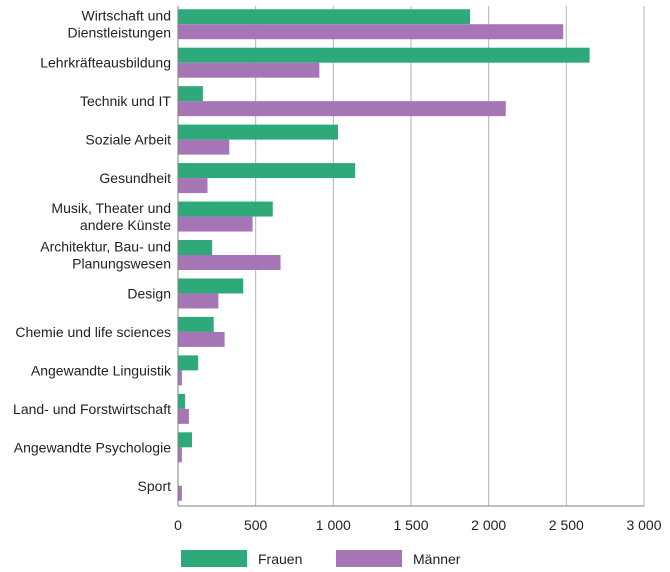 This screenshot has height=572, width=670. I want to click on category-label: Musik, Theater und, so click(111, 208).